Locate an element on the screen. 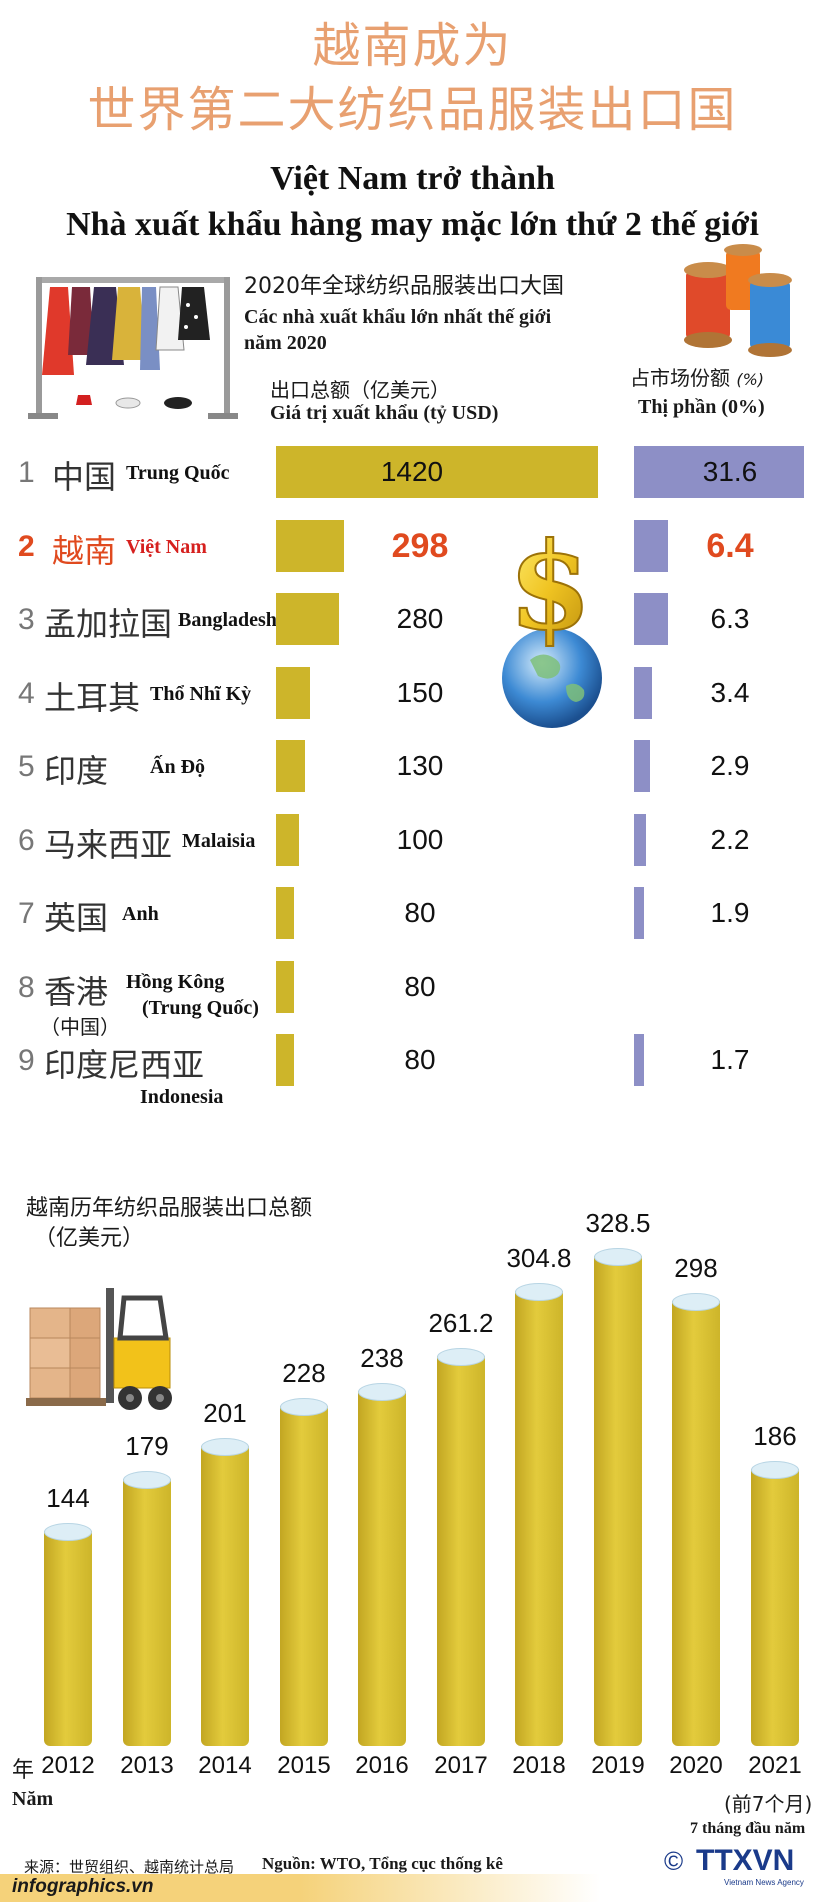  country-name-vn: Anh is located at coordinates (140, 914).